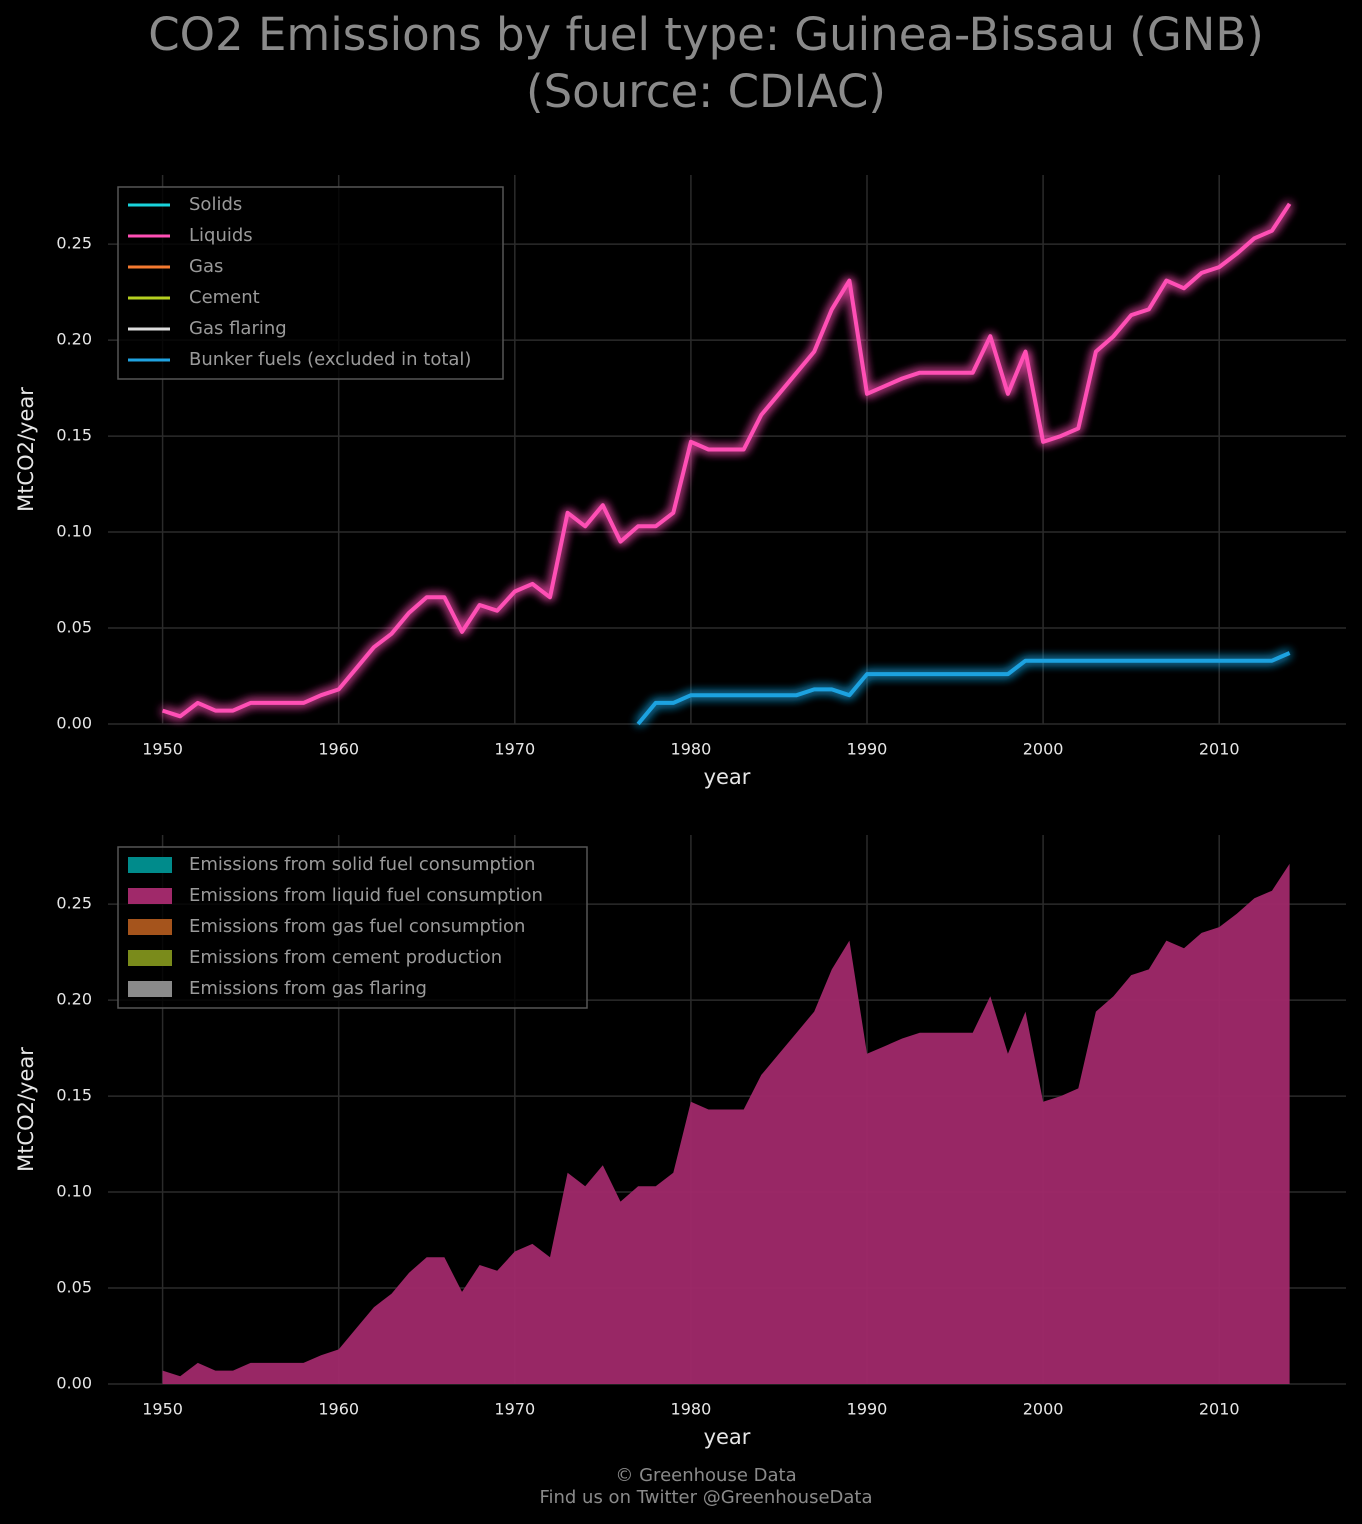 This screenshot has height=1524, width=1362. What do you see at coordinates (224, 297) in the screenshot?
I see `legend-label: Cement` at bounding box center [224, 297].